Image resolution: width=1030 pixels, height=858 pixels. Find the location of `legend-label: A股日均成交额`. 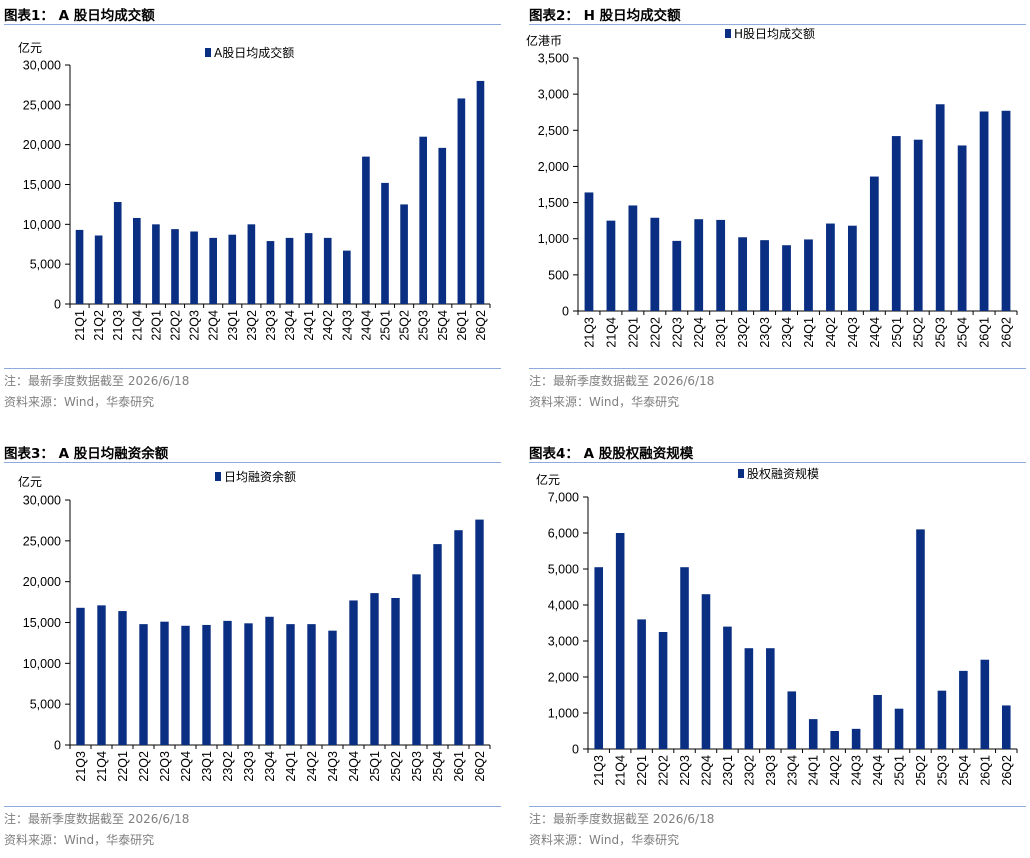

legend-label: A股日均成交额 is located at coordinates (254, 52).